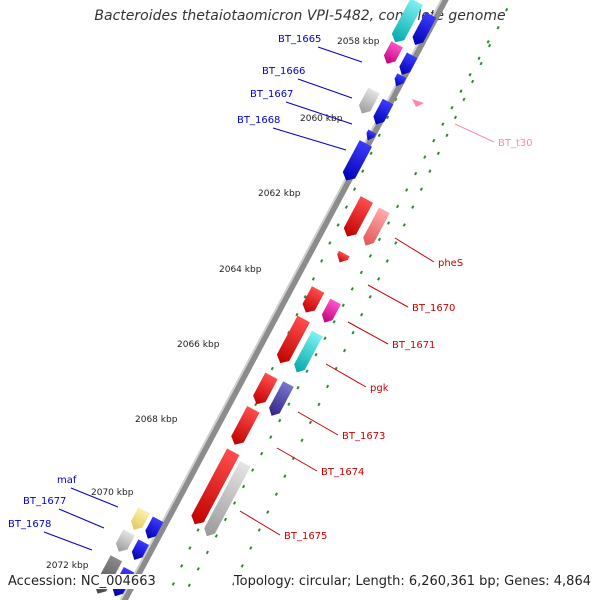 The image size is (600, 600). What do you see at coordinates (433, 308) in the screenshot?
I see `reverse-gene-label: BT_1670` at bounding box center [433, 308].